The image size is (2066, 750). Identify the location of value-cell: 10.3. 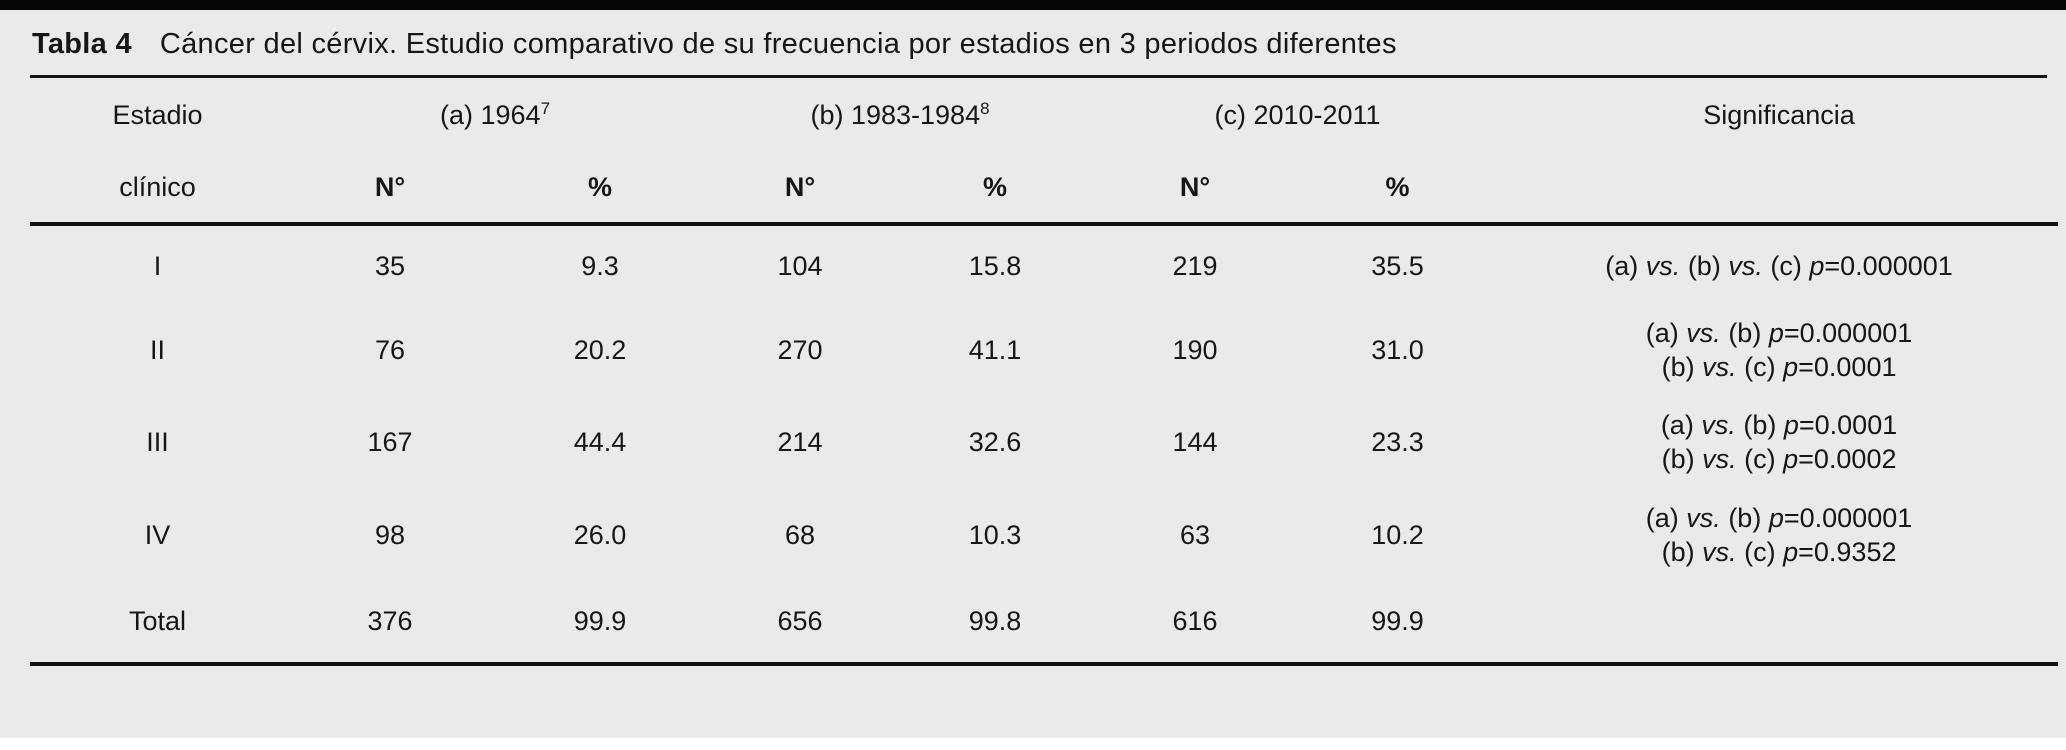
(995, 534).